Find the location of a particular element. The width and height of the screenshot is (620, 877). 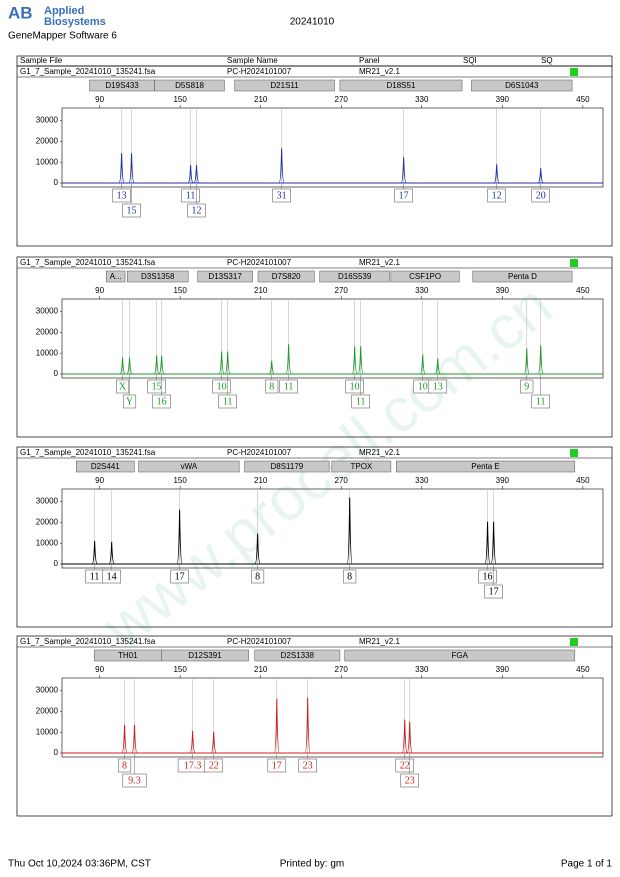

allele-label: 9 is located at coordinates (526, 386).